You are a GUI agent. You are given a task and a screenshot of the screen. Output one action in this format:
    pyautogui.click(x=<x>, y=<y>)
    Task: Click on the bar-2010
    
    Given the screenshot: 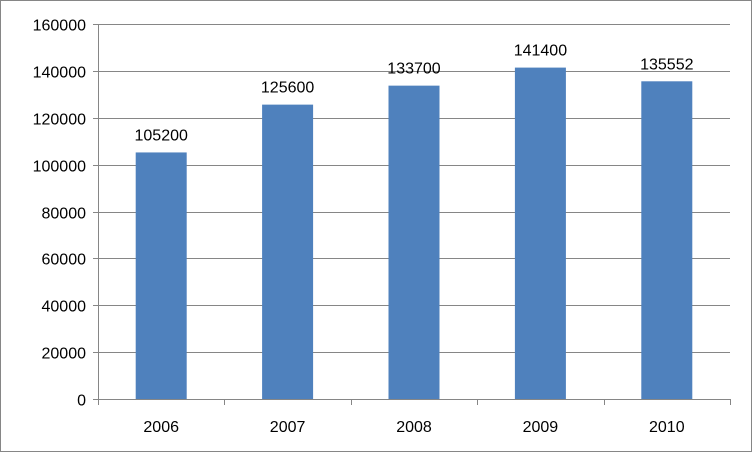 What is the action you would take?
    pyautogui.click(x=667, y=240)
    